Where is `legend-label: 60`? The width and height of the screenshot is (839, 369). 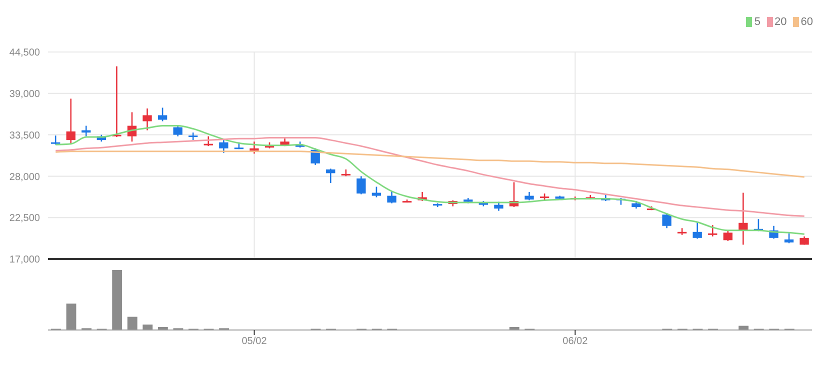
legend-label: 60 is located at coordinates (806, 22).